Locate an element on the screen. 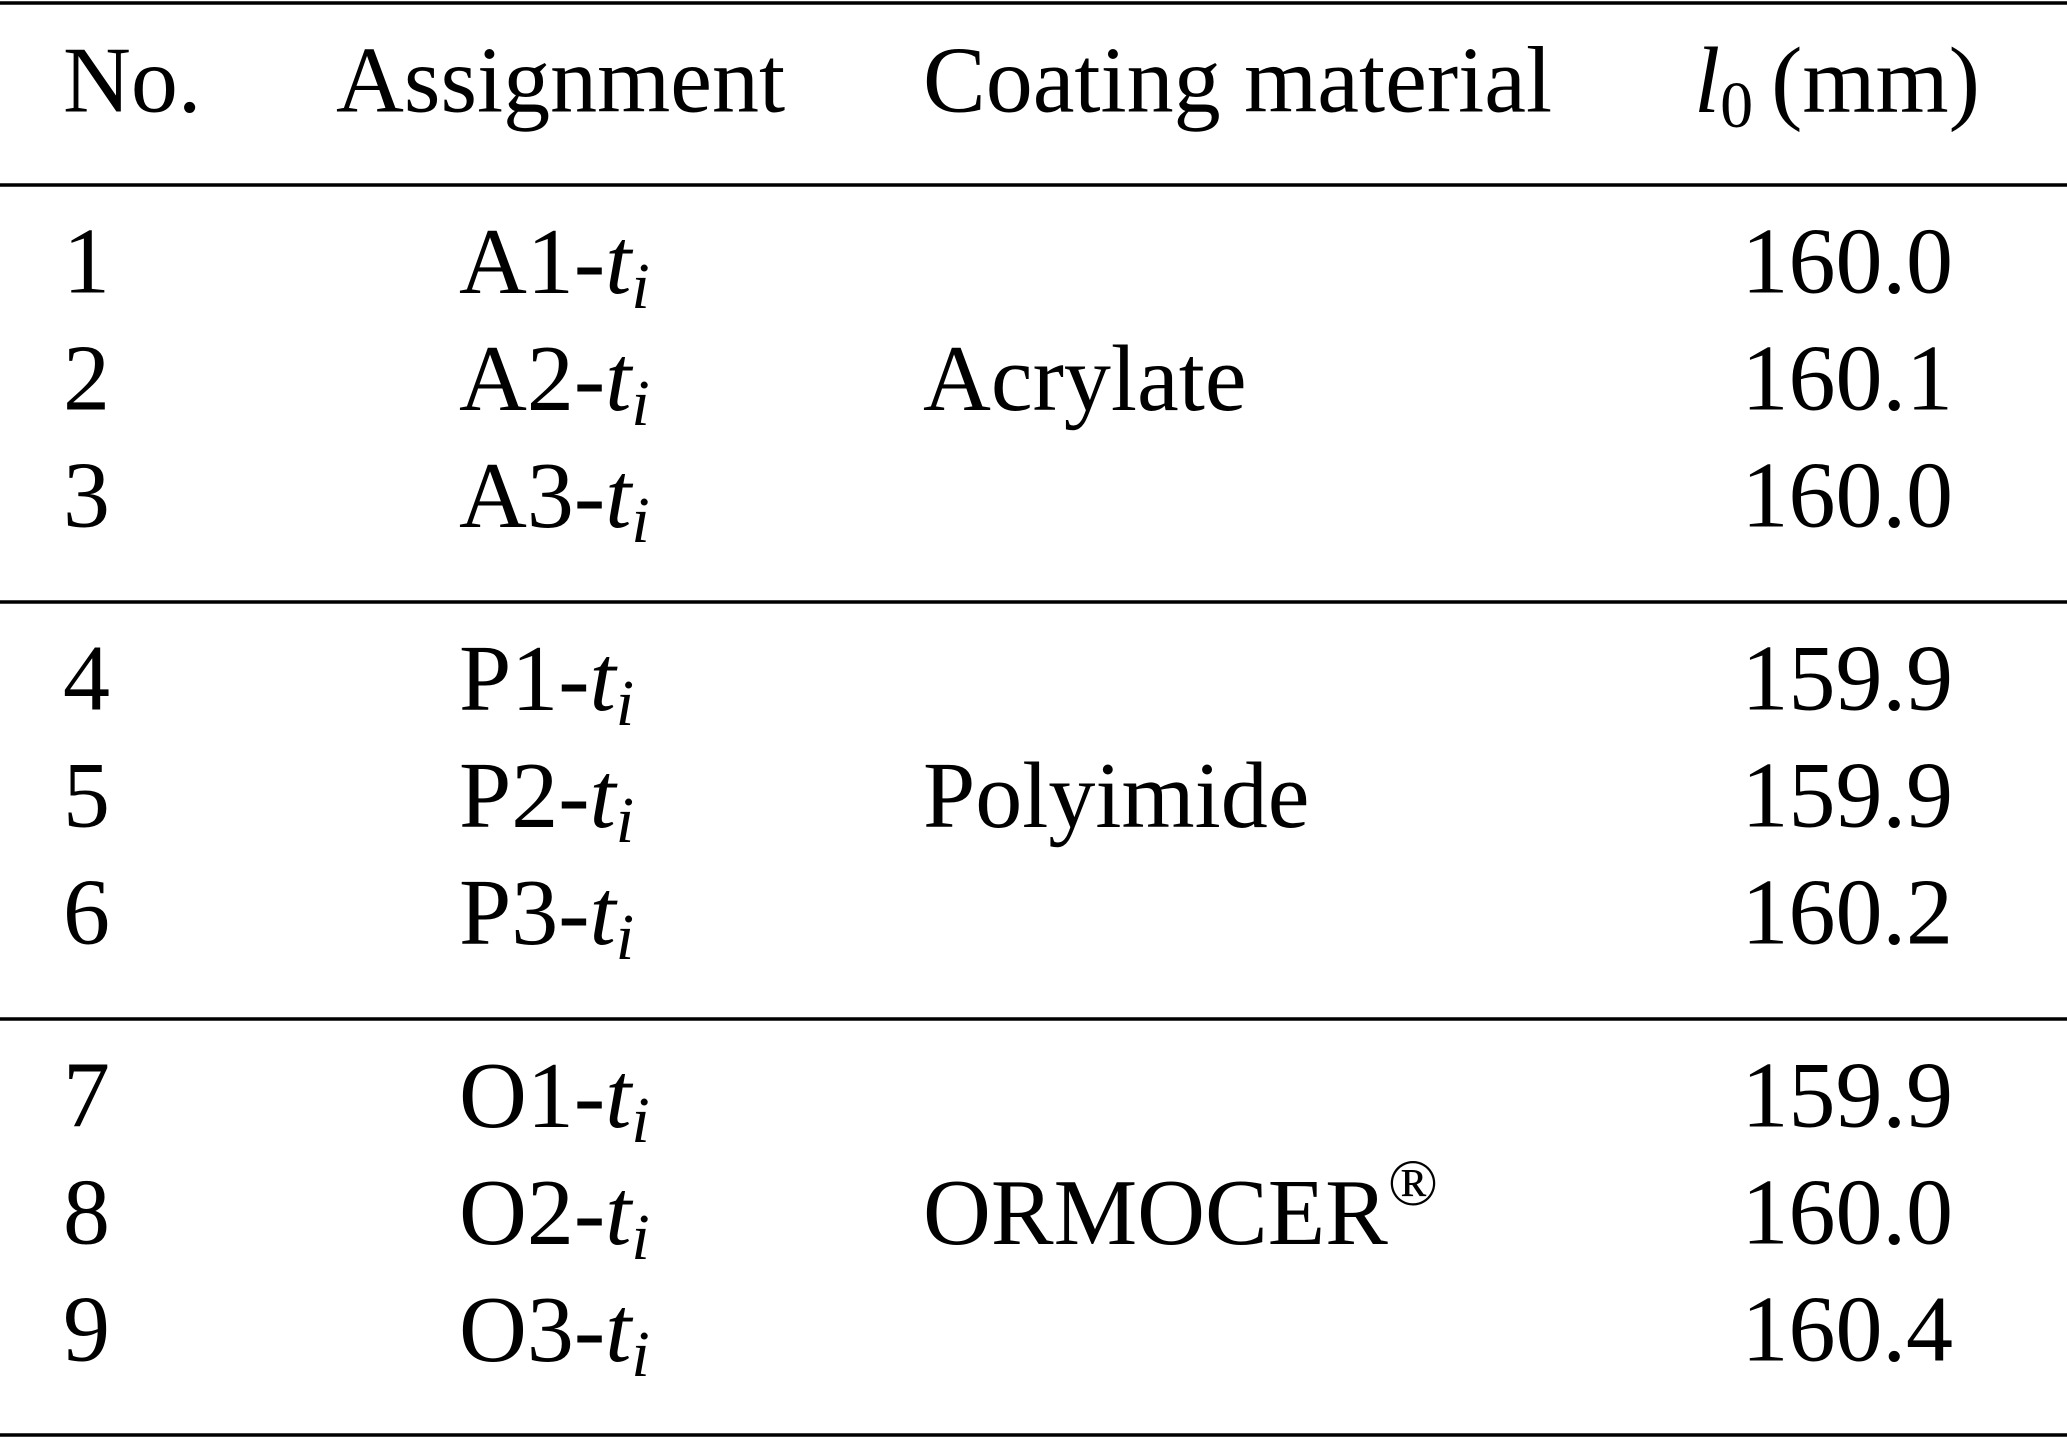  subscript: 0 is located at coordinates (1736, 105).